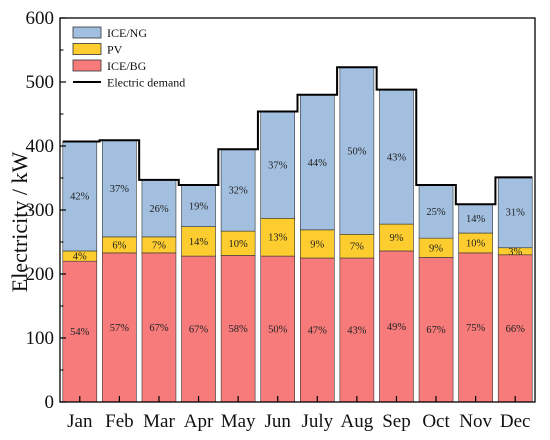 This screenshot has width=550, height=440. Describe the element at coordinates (317, 421) in the screenshot. I see `x-tick-label-july: July` at that location.